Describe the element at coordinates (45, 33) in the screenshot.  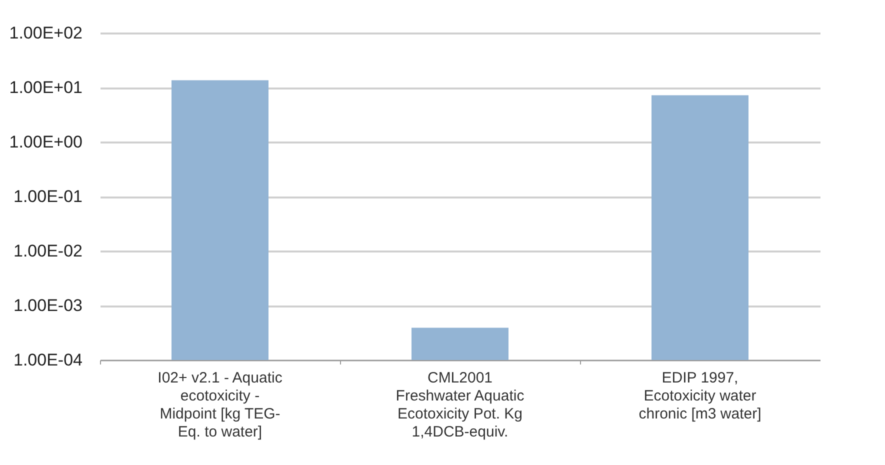
I see `y-tick-label: 1.00E+02` at that location.